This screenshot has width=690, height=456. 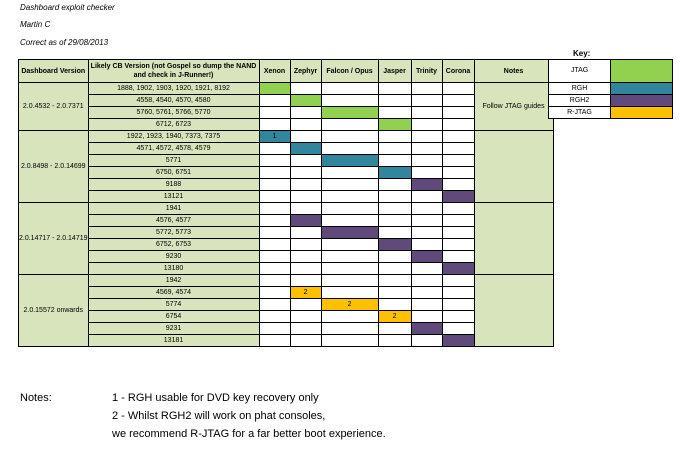 I want to click on cb-version-cell: 4571, 4572, 4578, 4579, so click(x=173, y=148).